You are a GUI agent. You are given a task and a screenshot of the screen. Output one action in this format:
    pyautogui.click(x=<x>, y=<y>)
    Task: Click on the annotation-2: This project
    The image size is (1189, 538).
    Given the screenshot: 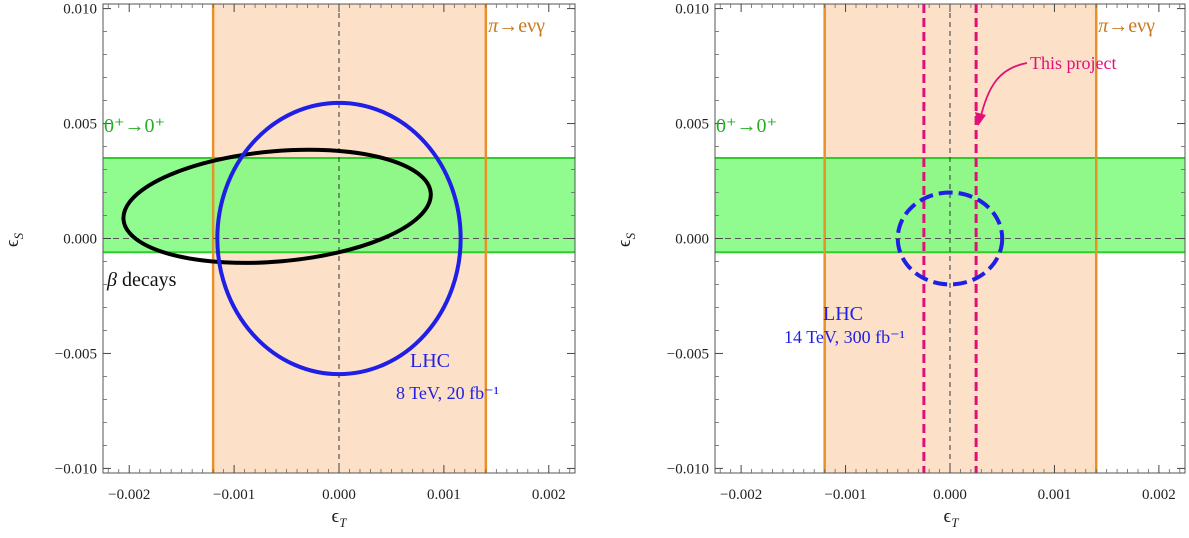 What is the action you would take?
    pyautogui.click(x=1073, y=63)
    